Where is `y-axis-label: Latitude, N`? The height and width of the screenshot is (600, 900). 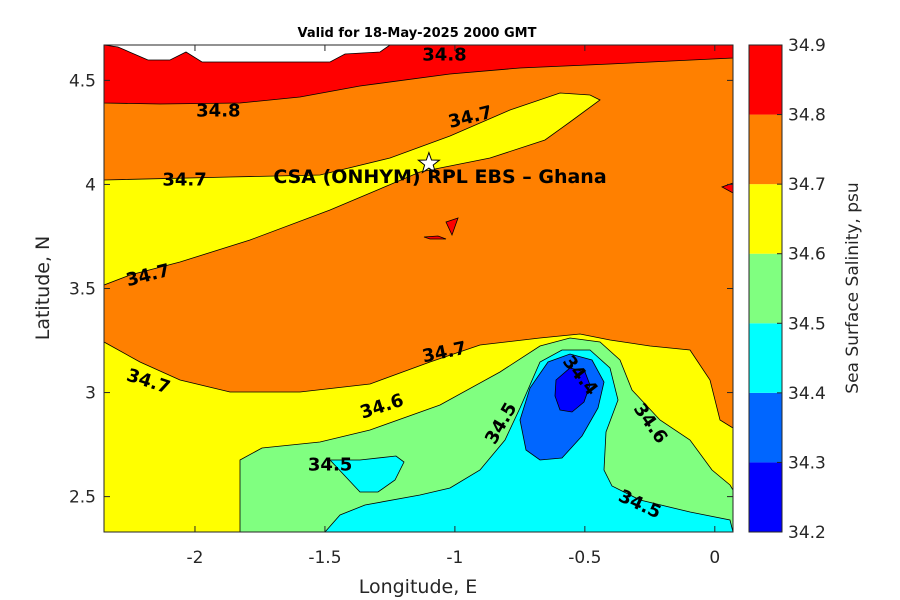
y-axis-label: Latitude, N is located at coordinates (43, 288).